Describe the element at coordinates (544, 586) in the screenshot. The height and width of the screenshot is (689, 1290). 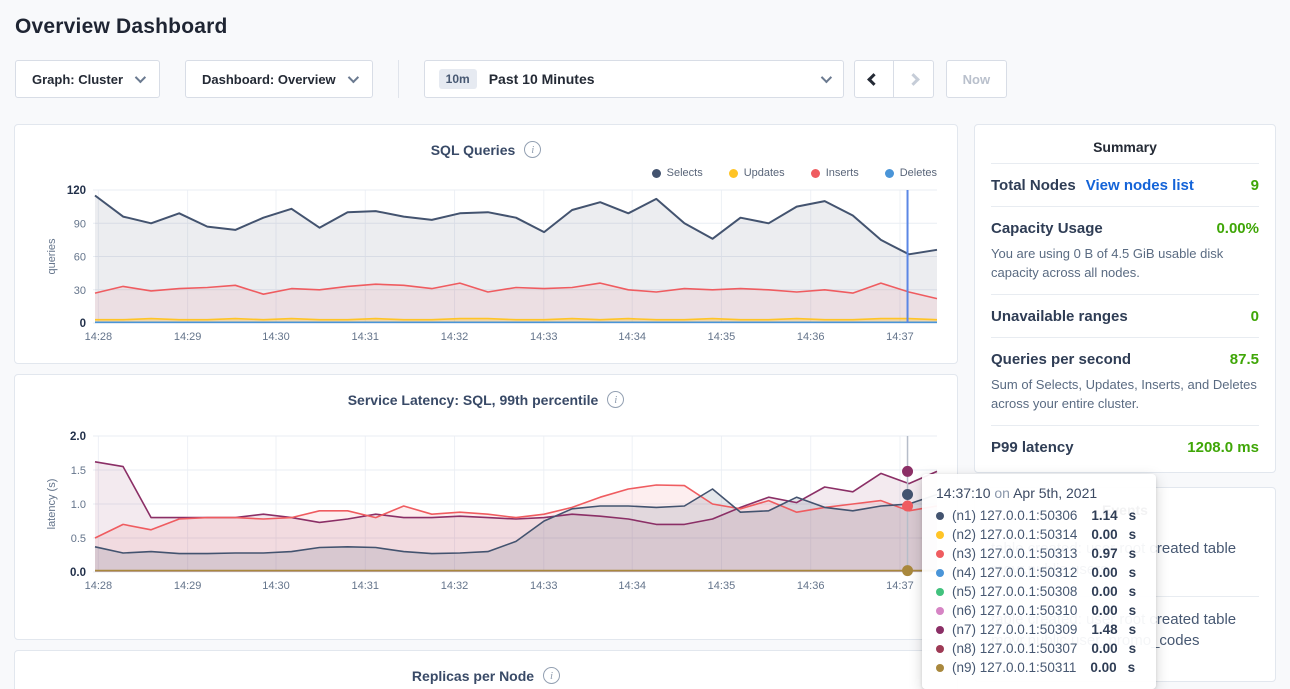
I see `svg-text: 14:33` at that location.